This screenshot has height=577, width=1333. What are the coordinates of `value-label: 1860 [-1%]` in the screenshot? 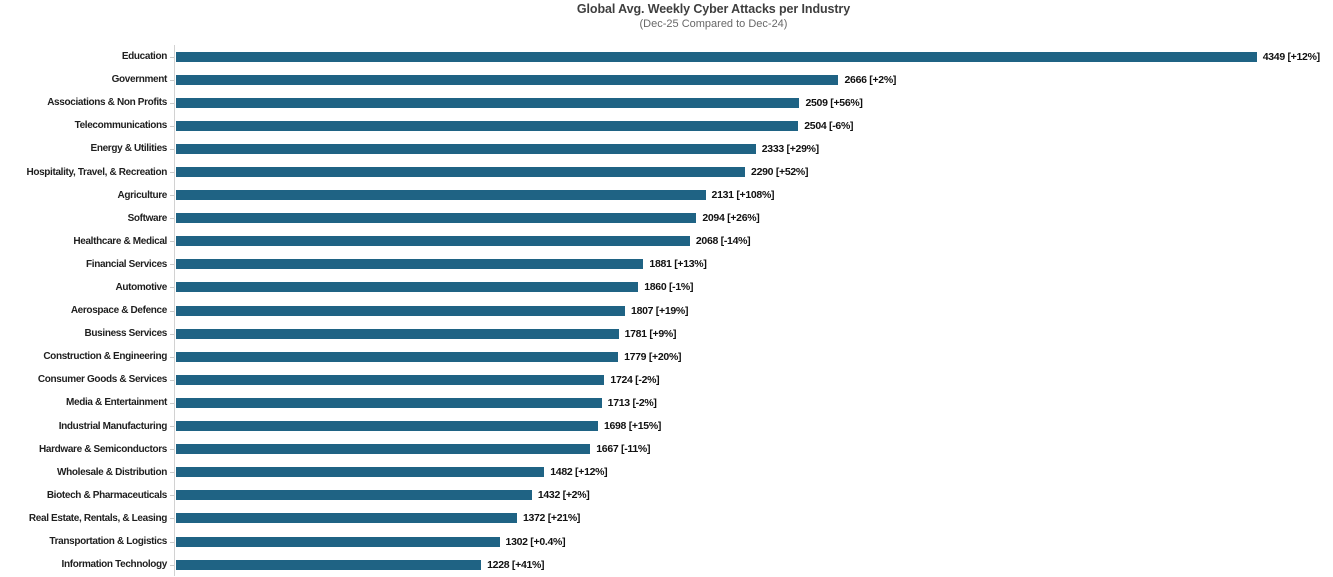 It's located at (669, 287).